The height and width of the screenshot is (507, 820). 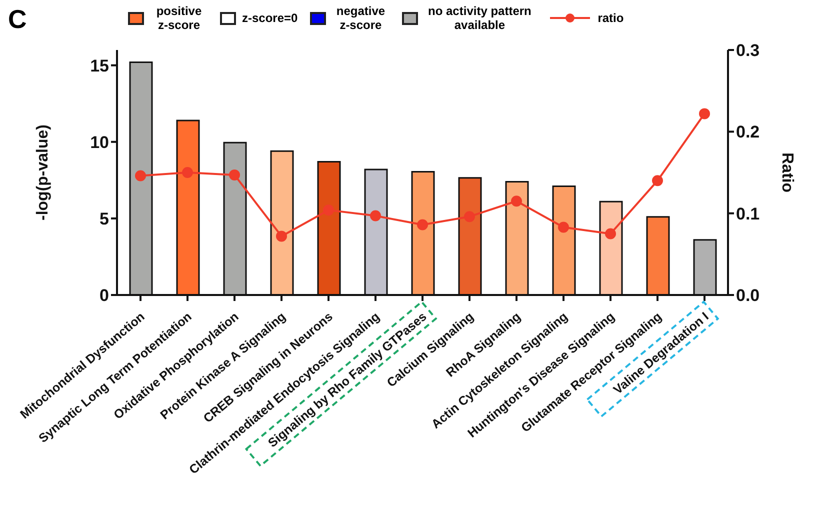 What do you see at coordinates (611, 18) in the screenshot?
I see `legend-label: ratio` at bounding box center [611, 18].